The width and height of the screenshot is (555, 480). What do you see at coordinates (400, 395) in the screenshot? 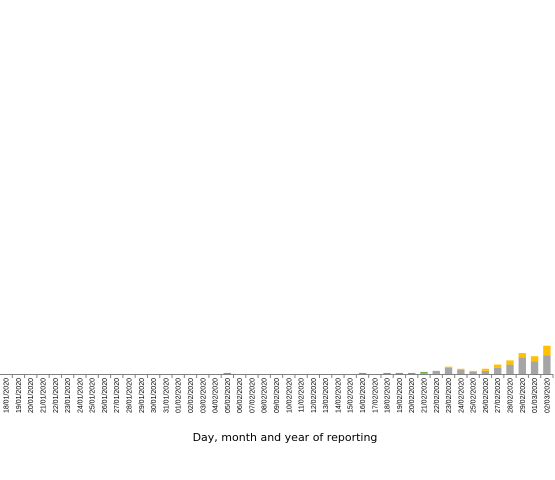
I see `x-tick-label: 19/02/2020` at bounding box center [400, 395].